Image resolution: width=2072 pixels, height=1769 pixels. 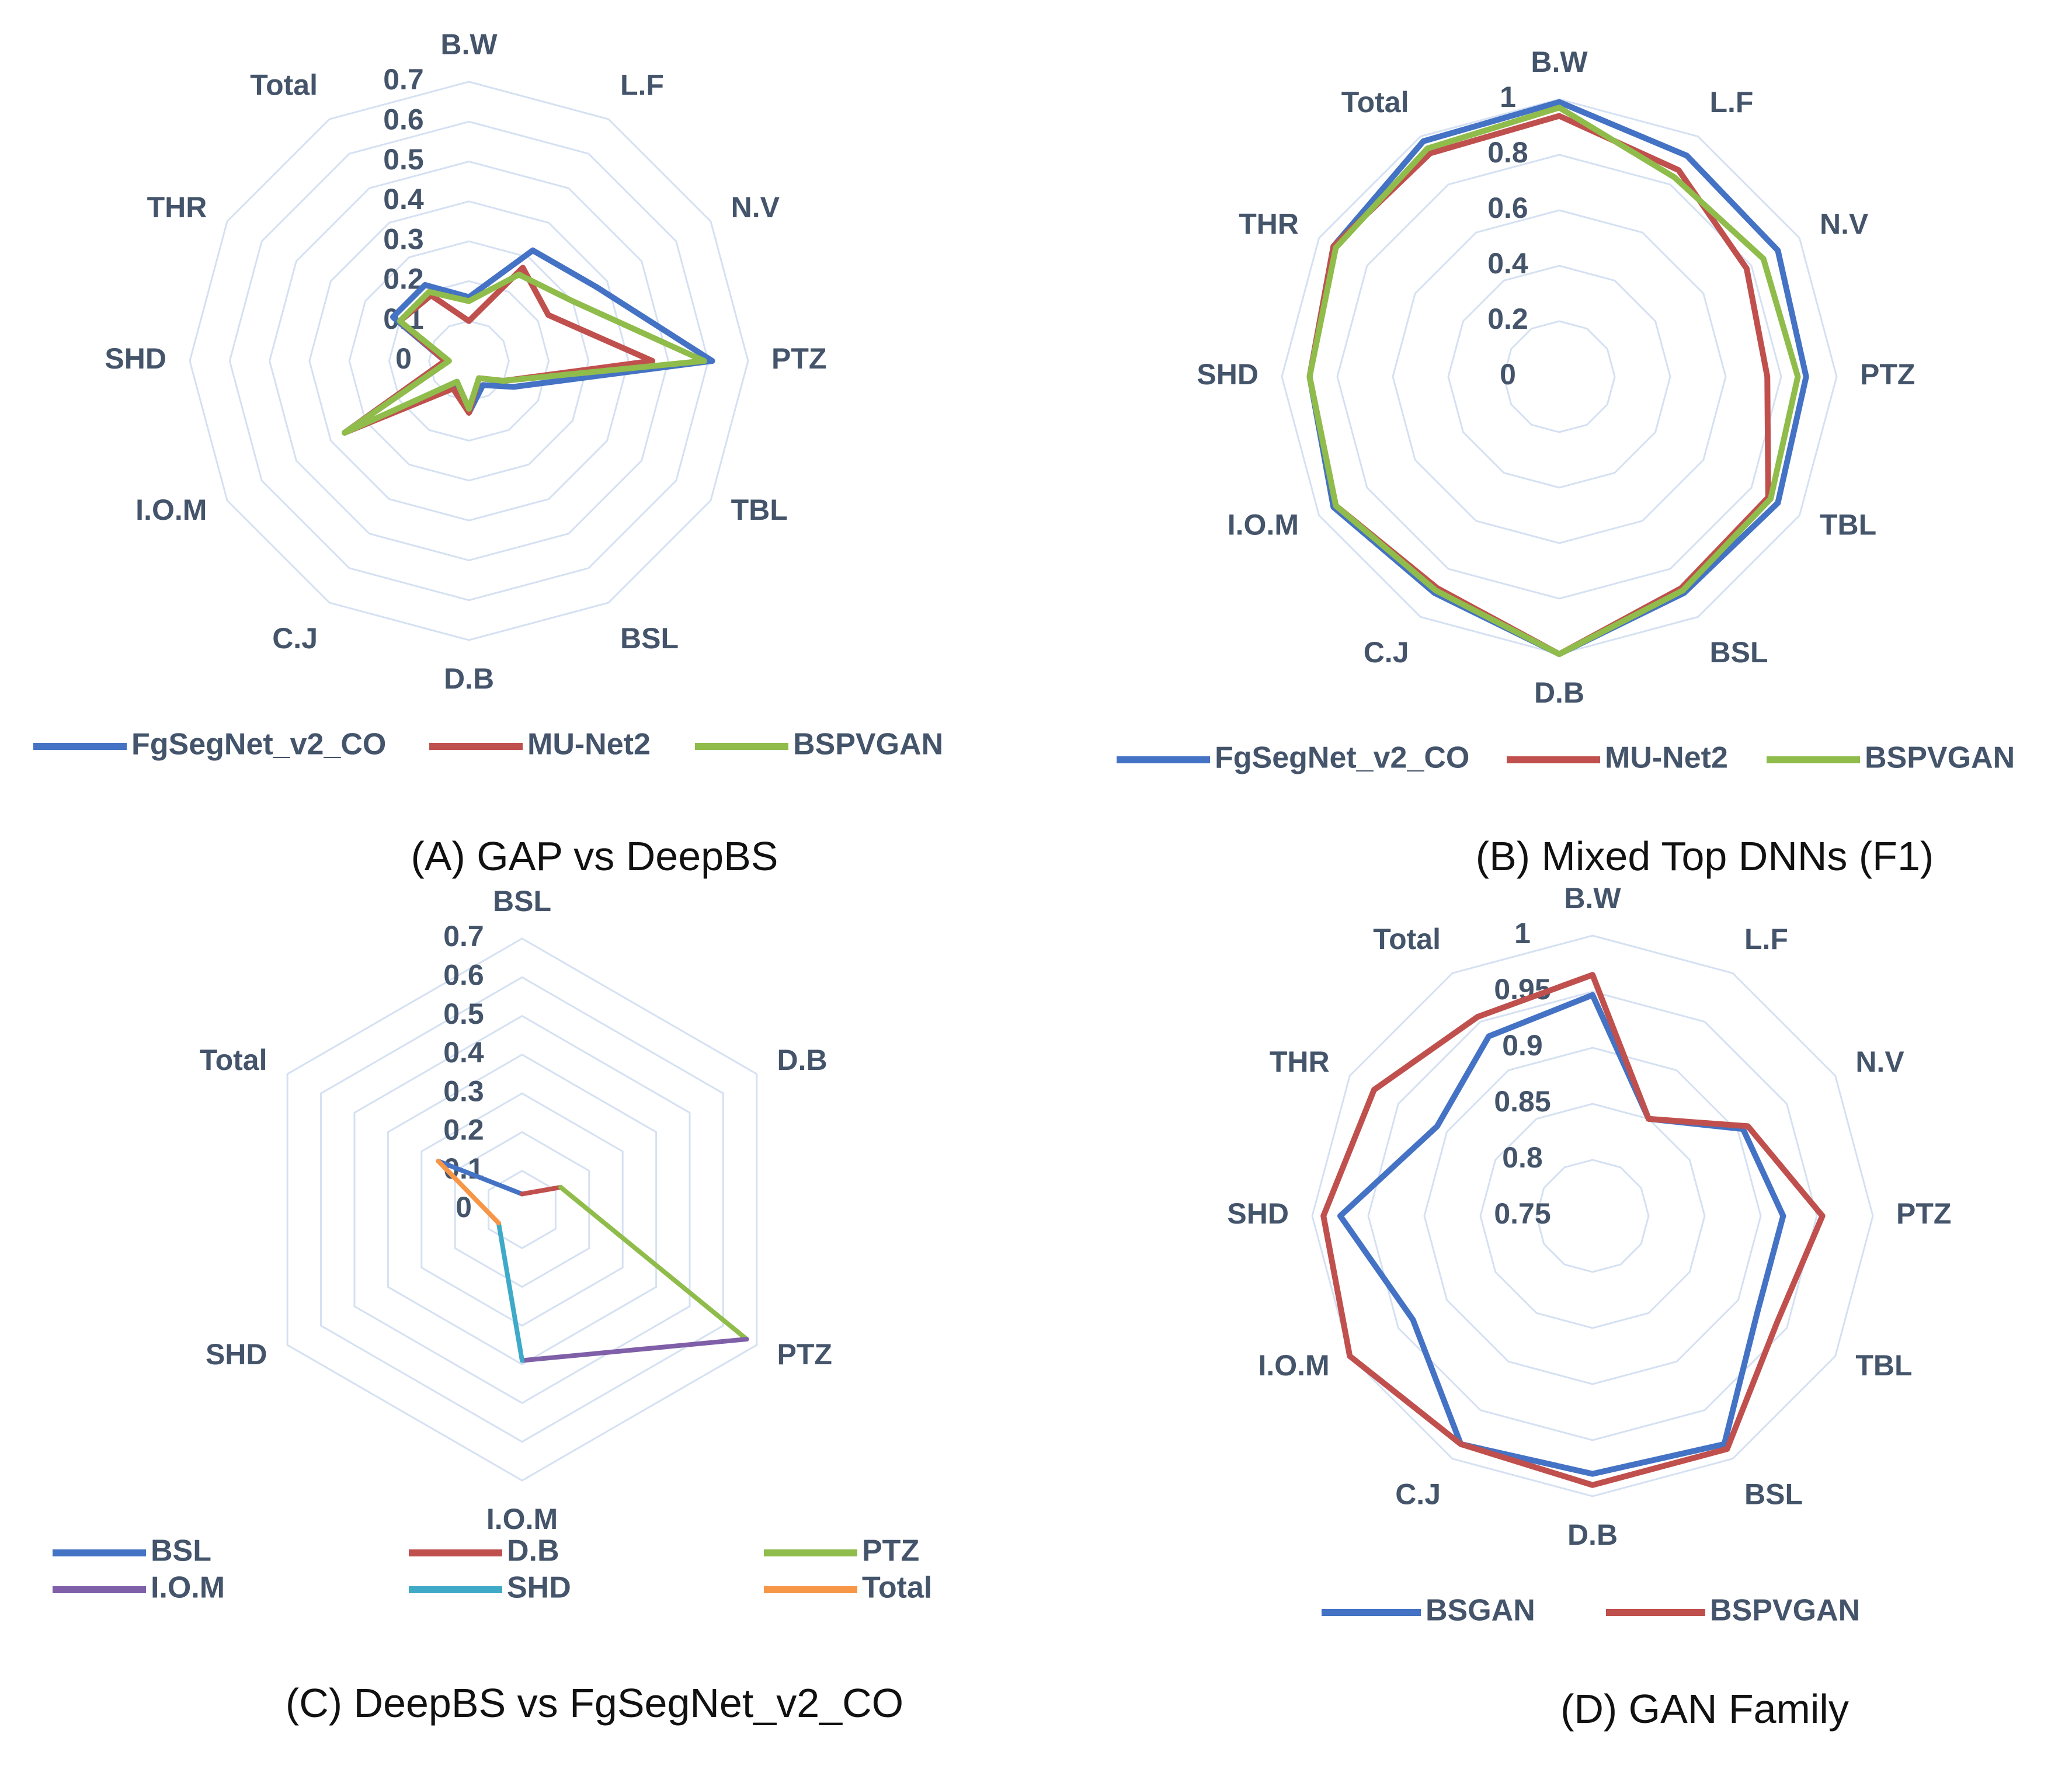 I want to click on legend-label: PTZ, so click(x=890, y=1551).